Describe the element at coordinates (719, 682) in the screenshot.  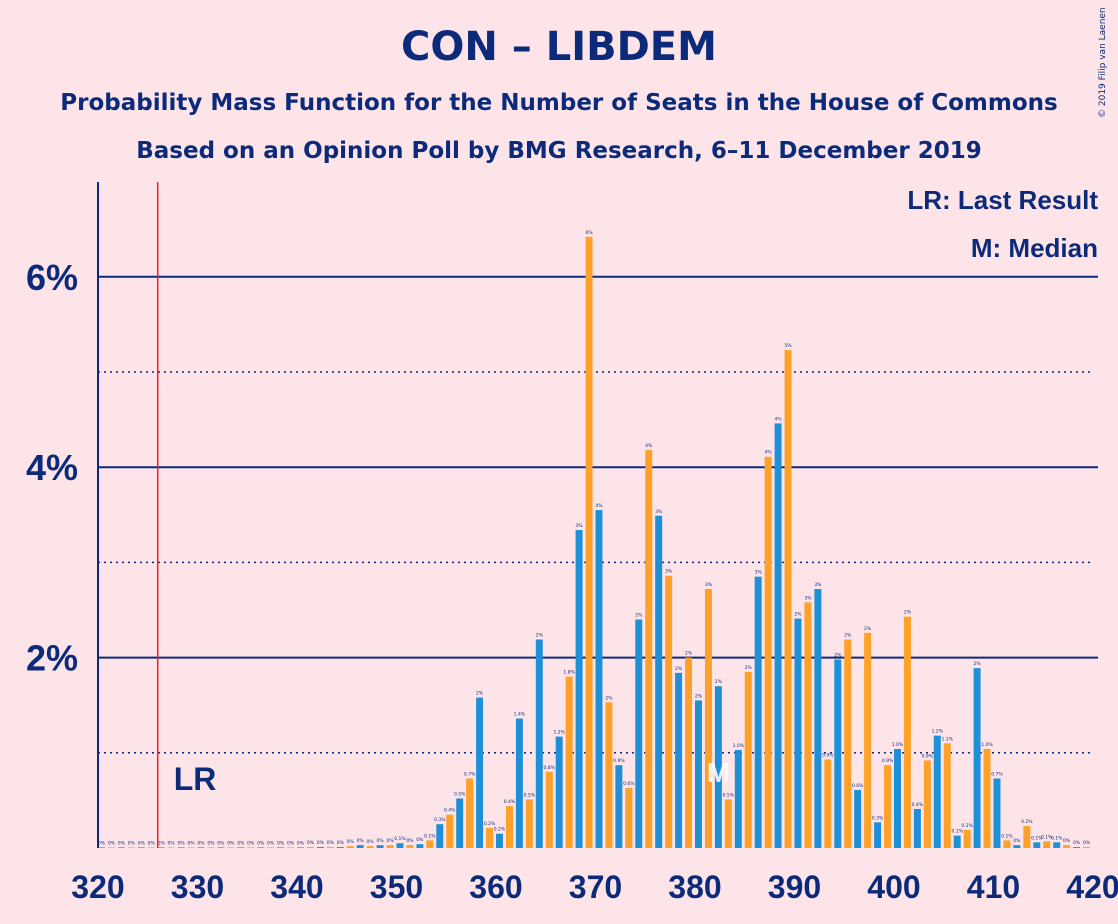
I see `data-label-382: 2%` at that location.